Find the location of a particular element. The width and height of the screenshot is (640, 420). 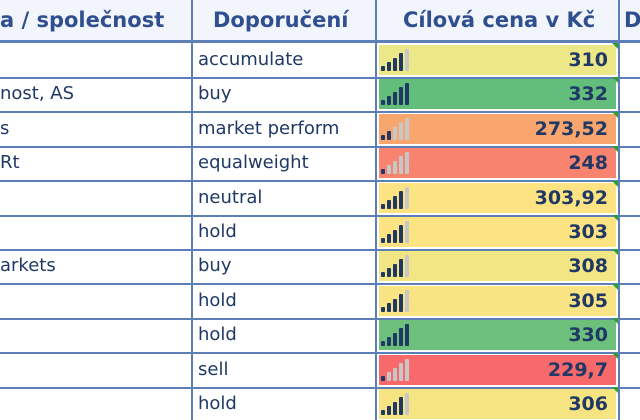

target-price-cell: 305 is located at coordinates (498, 300).